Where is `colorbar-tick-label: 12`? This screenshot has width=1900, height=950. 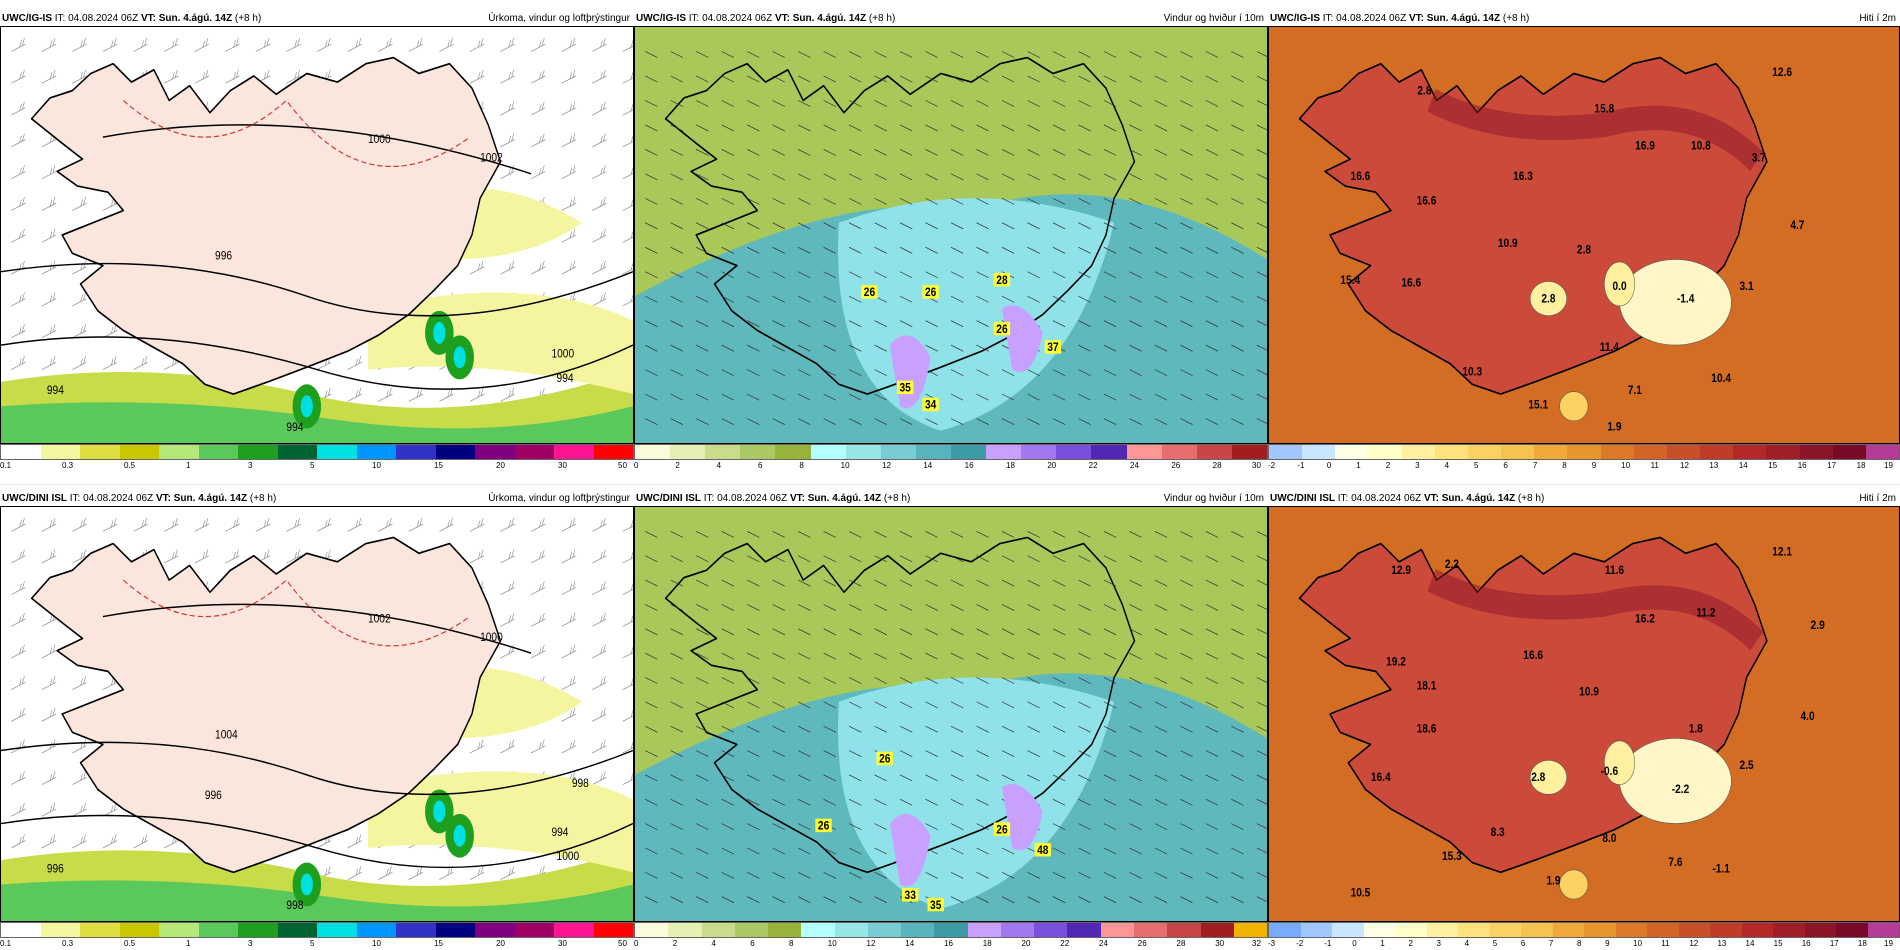 colorbar-tick-label: 12 is located at coordinates (1684, 465).